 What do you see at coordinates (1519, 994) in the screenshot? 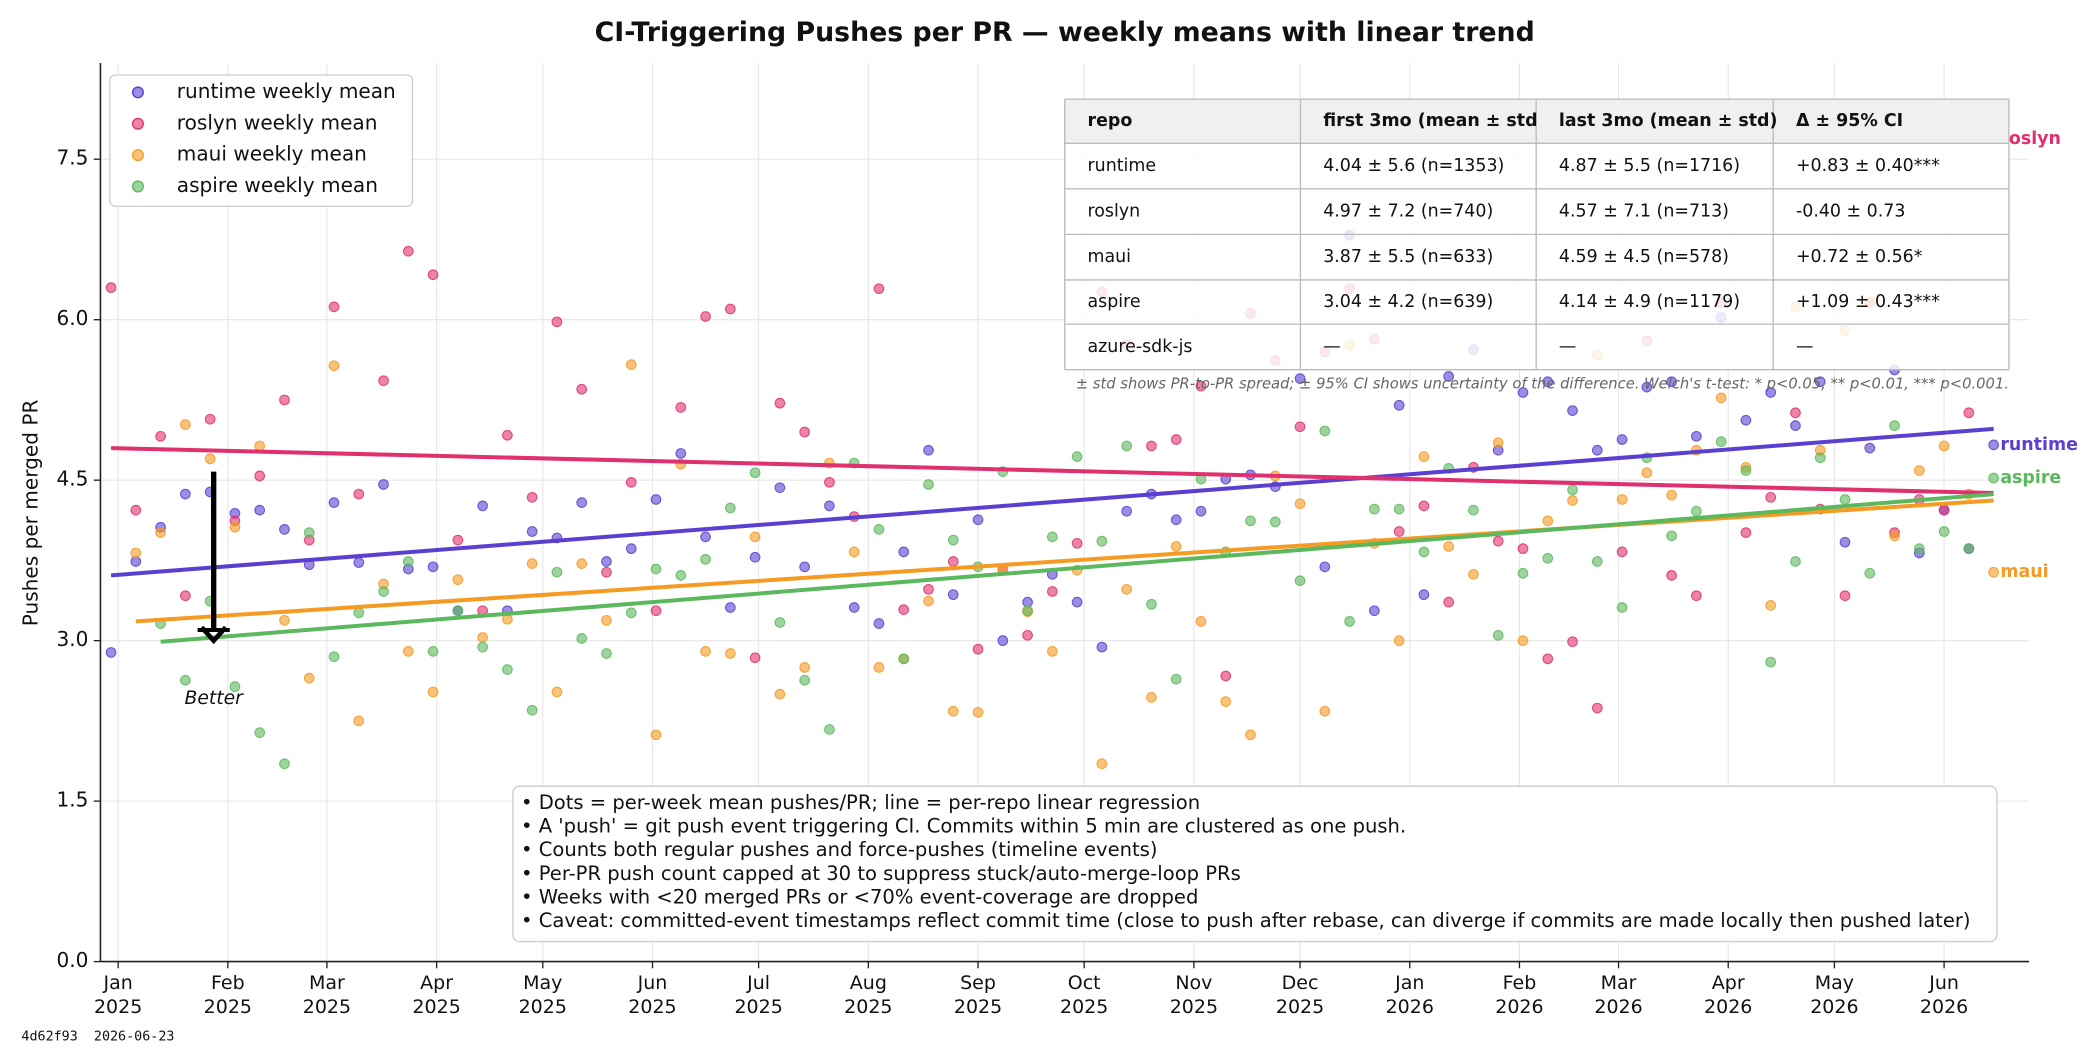
I see `x-tick-label: Feb 2026` at bounding box center [1519, 994].